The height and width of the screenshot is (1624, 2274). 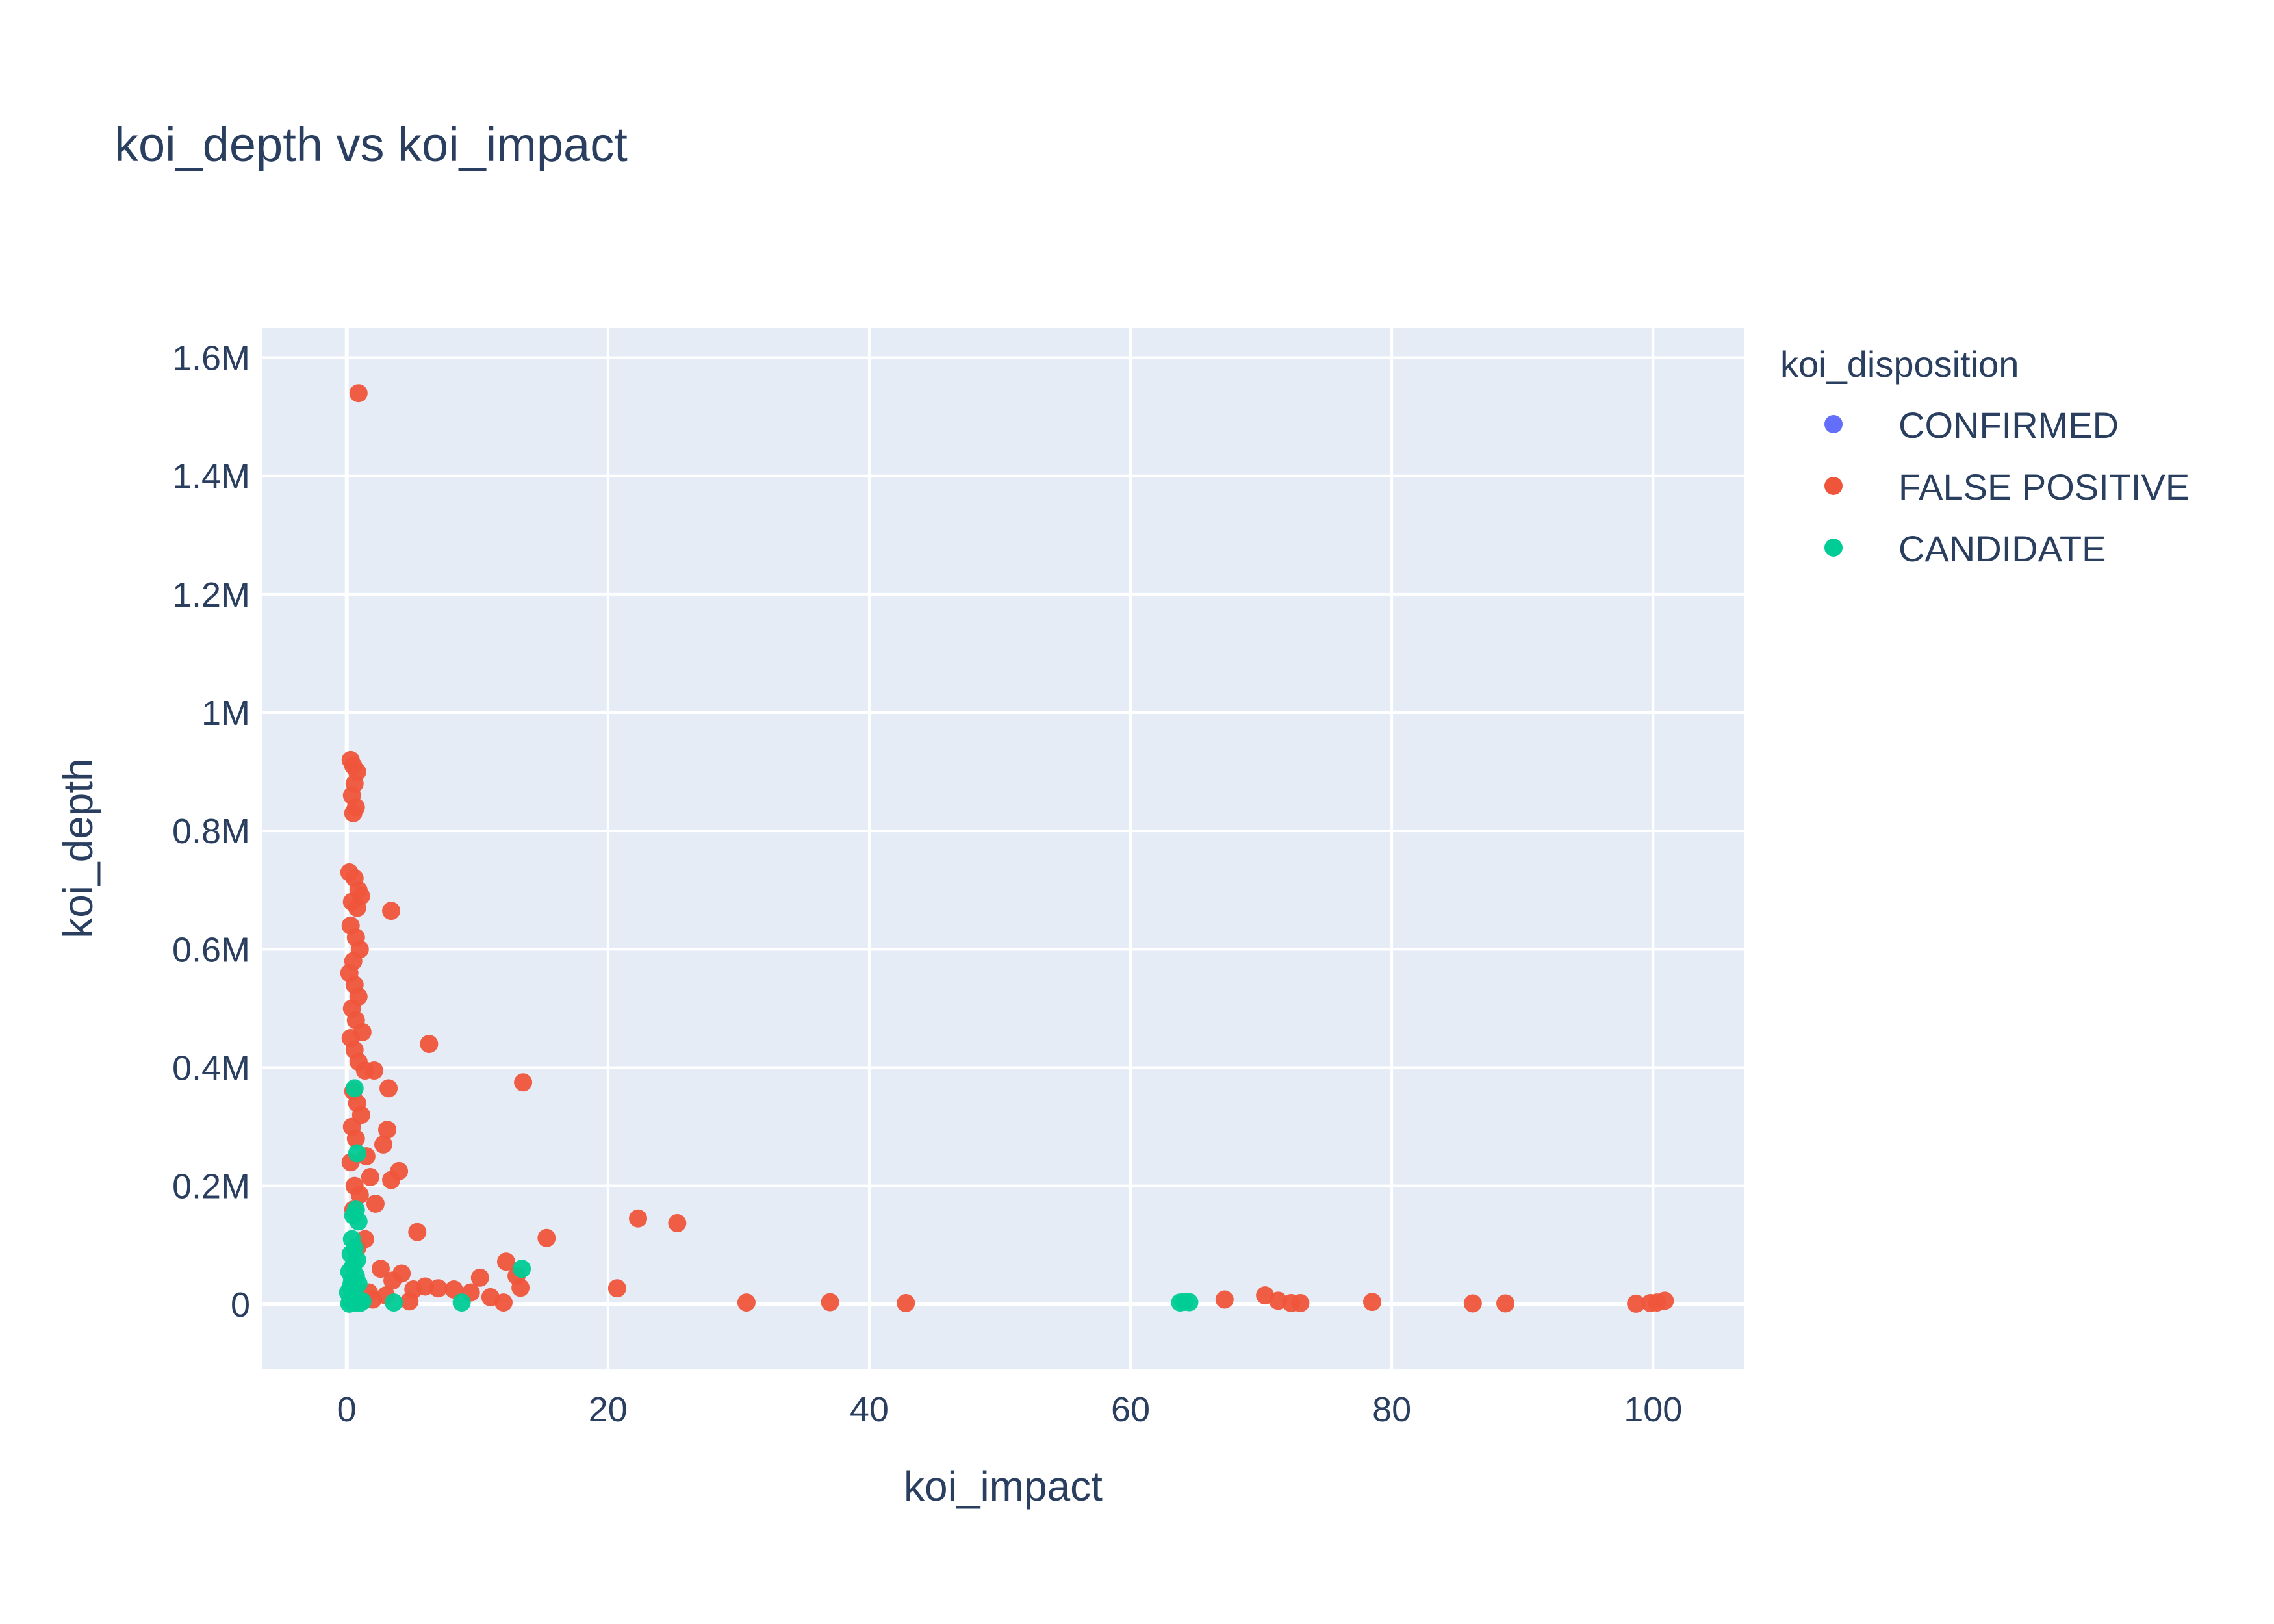 What do you see at coordinates (347, 1409) in the screenshot?
I see `x-tick-label: 0` at bounding box center [347, 1409].